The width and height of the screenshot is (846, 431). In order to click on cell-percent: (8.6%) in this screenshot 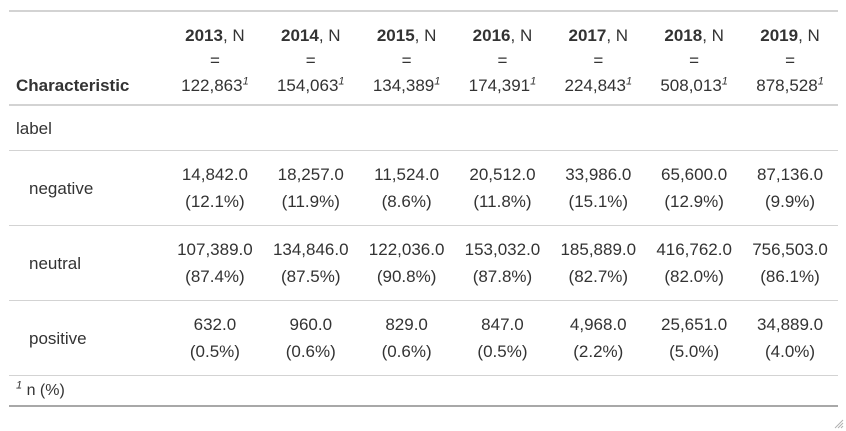, I will do `click(406, 201)`.